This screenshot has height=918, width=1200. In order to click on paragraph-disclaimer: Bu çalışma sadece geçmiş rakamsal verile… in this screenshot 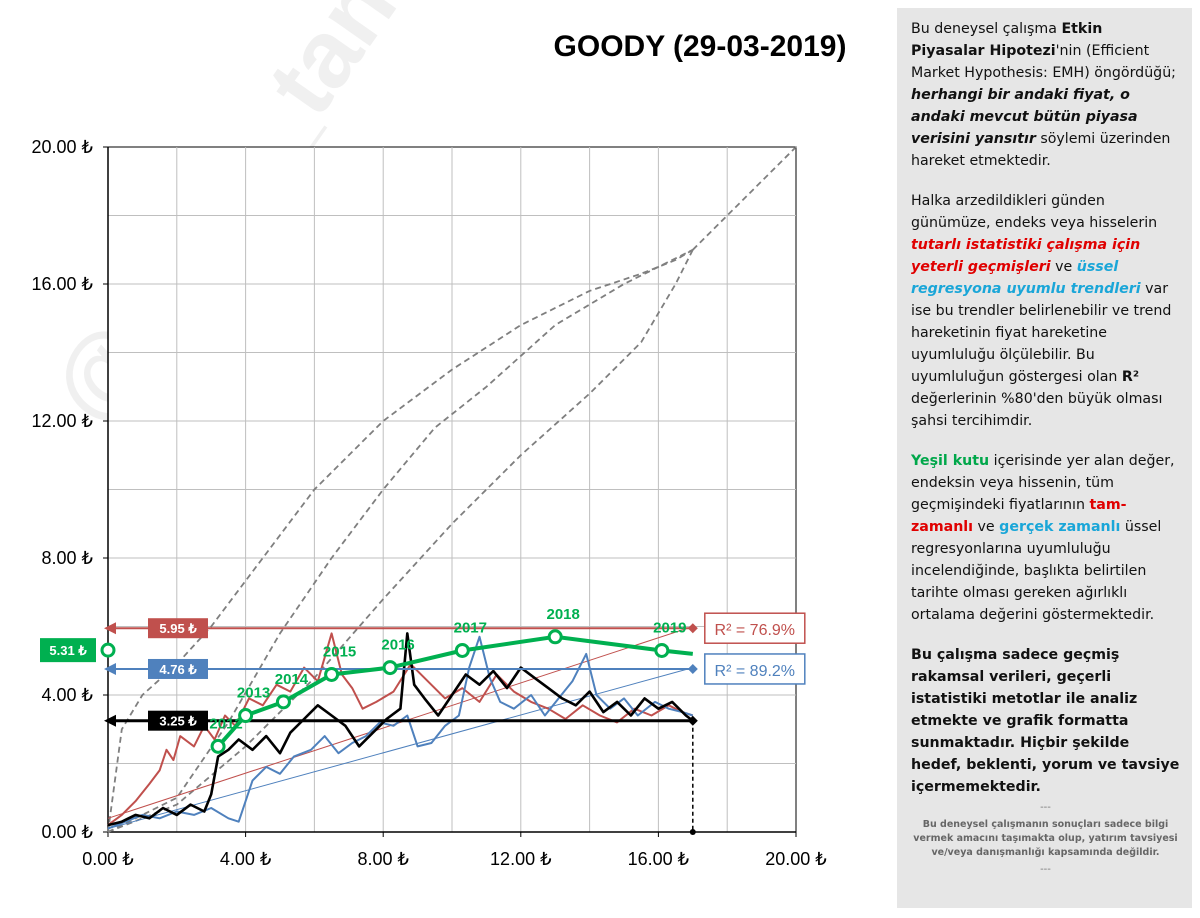, I will do `click(1045, 721)`.